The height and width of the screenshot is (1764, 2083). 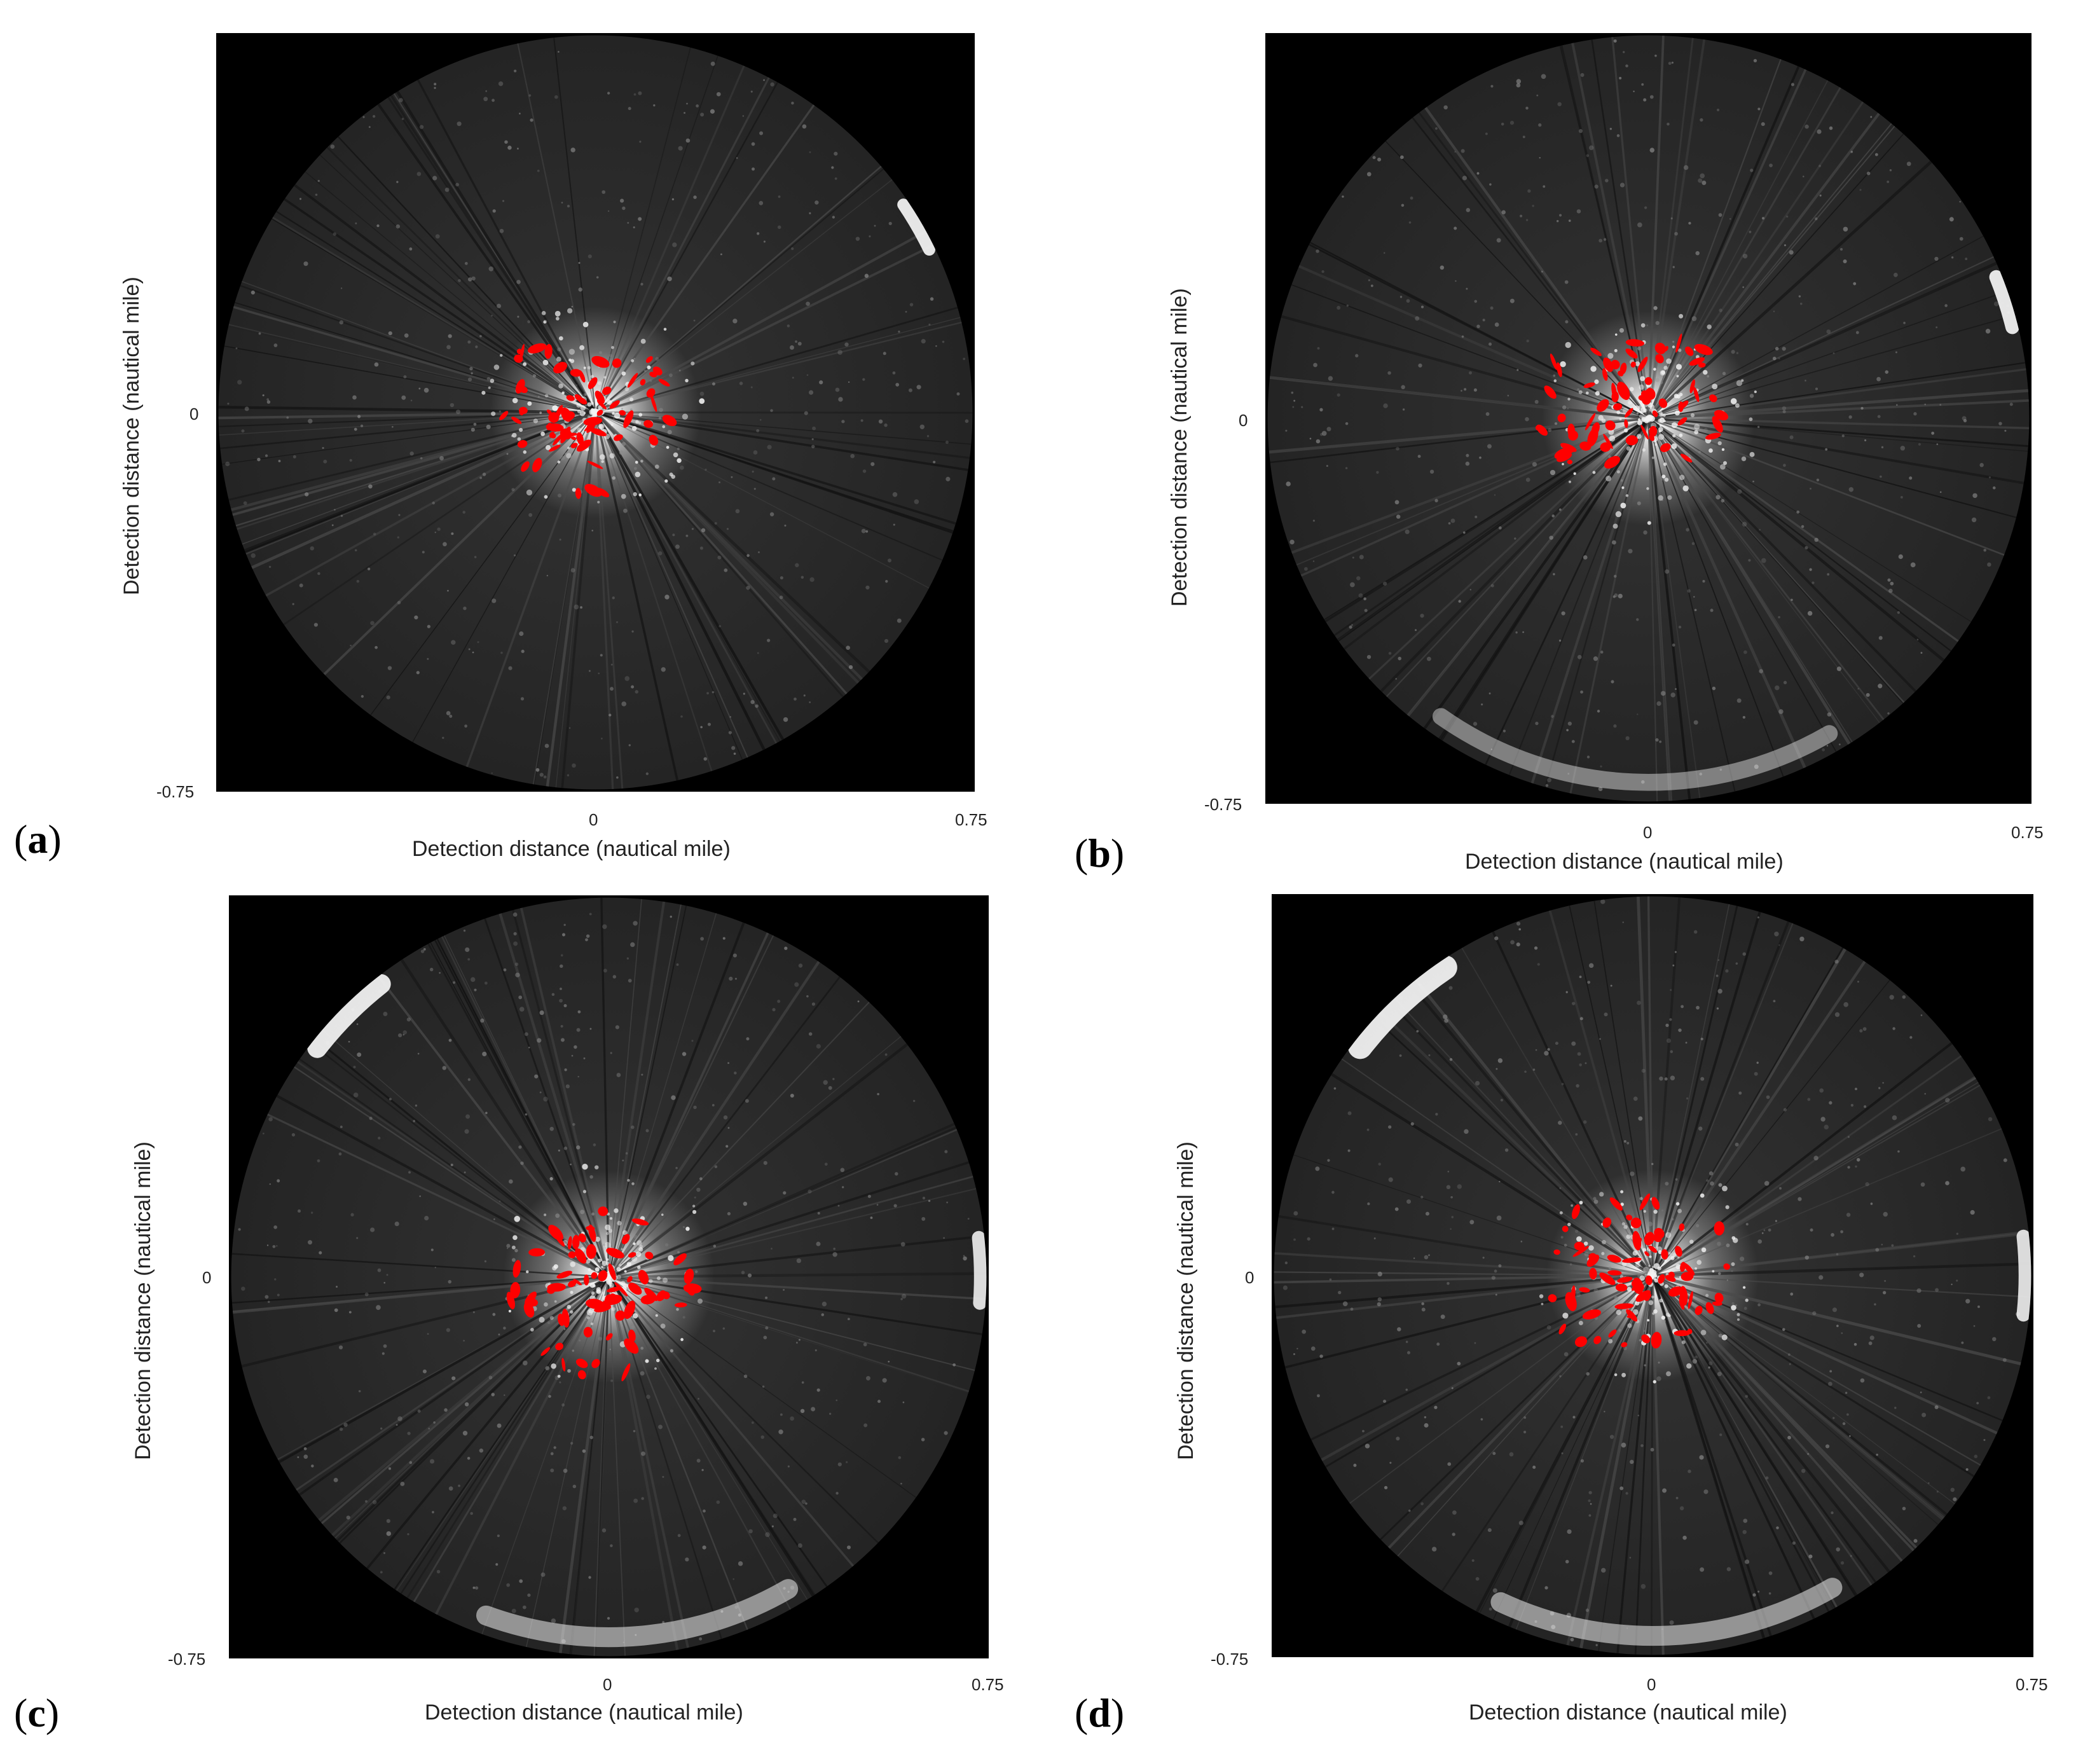 I want to click on y-tick-min-c: -0.75, so click(x=187, y=1659).